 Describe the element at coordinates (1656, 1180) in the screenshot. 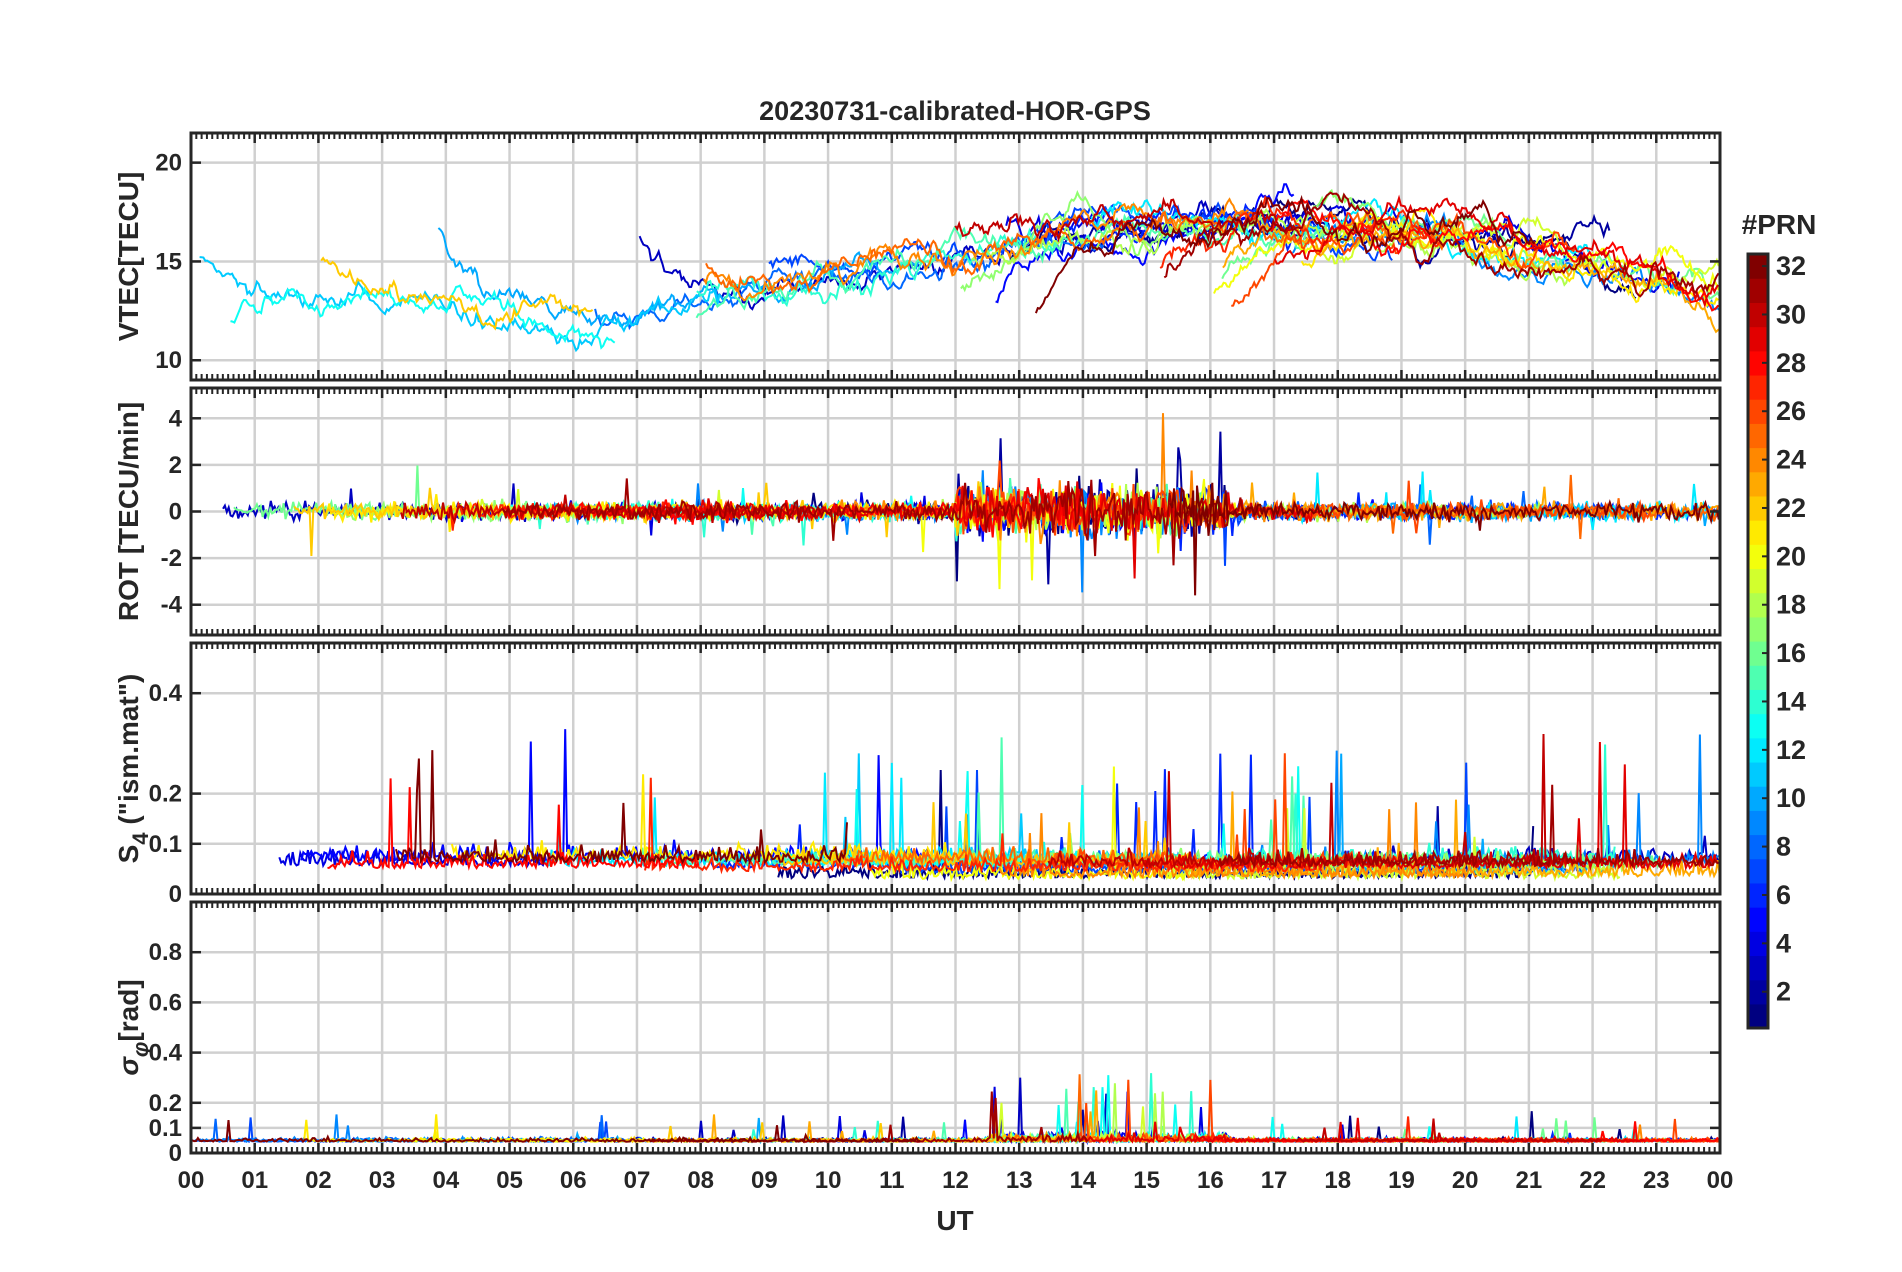

I see `x-tick-label: 23` at that location.